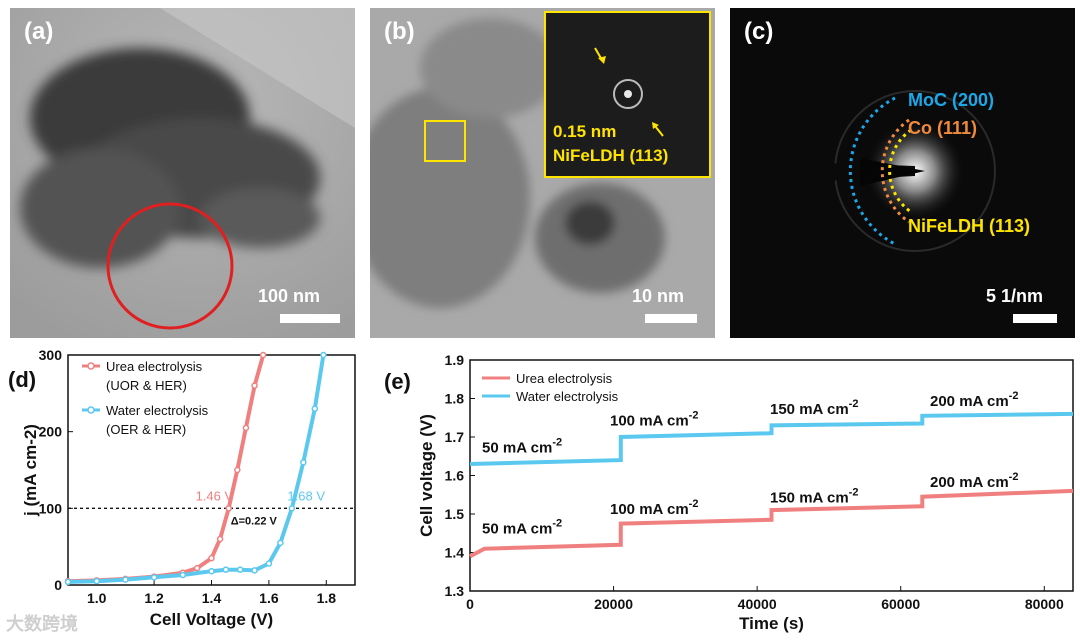 The width and height of the screenshot is (1080, 640). Describe the element at coordinates (900, 604) in the screenshot. I see `x-tick-label-e: 60000` at that location.